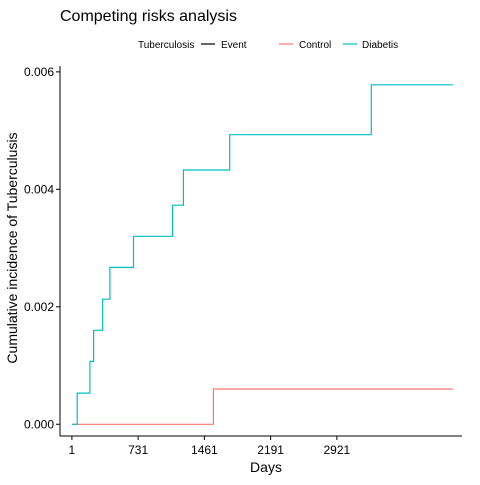 The width and height of the screenshot is (480, 485). What do you see at coordinates (204, 450) in the screenshot?
I see `x-tick-label: 1461` at bounding box center [204, 450].